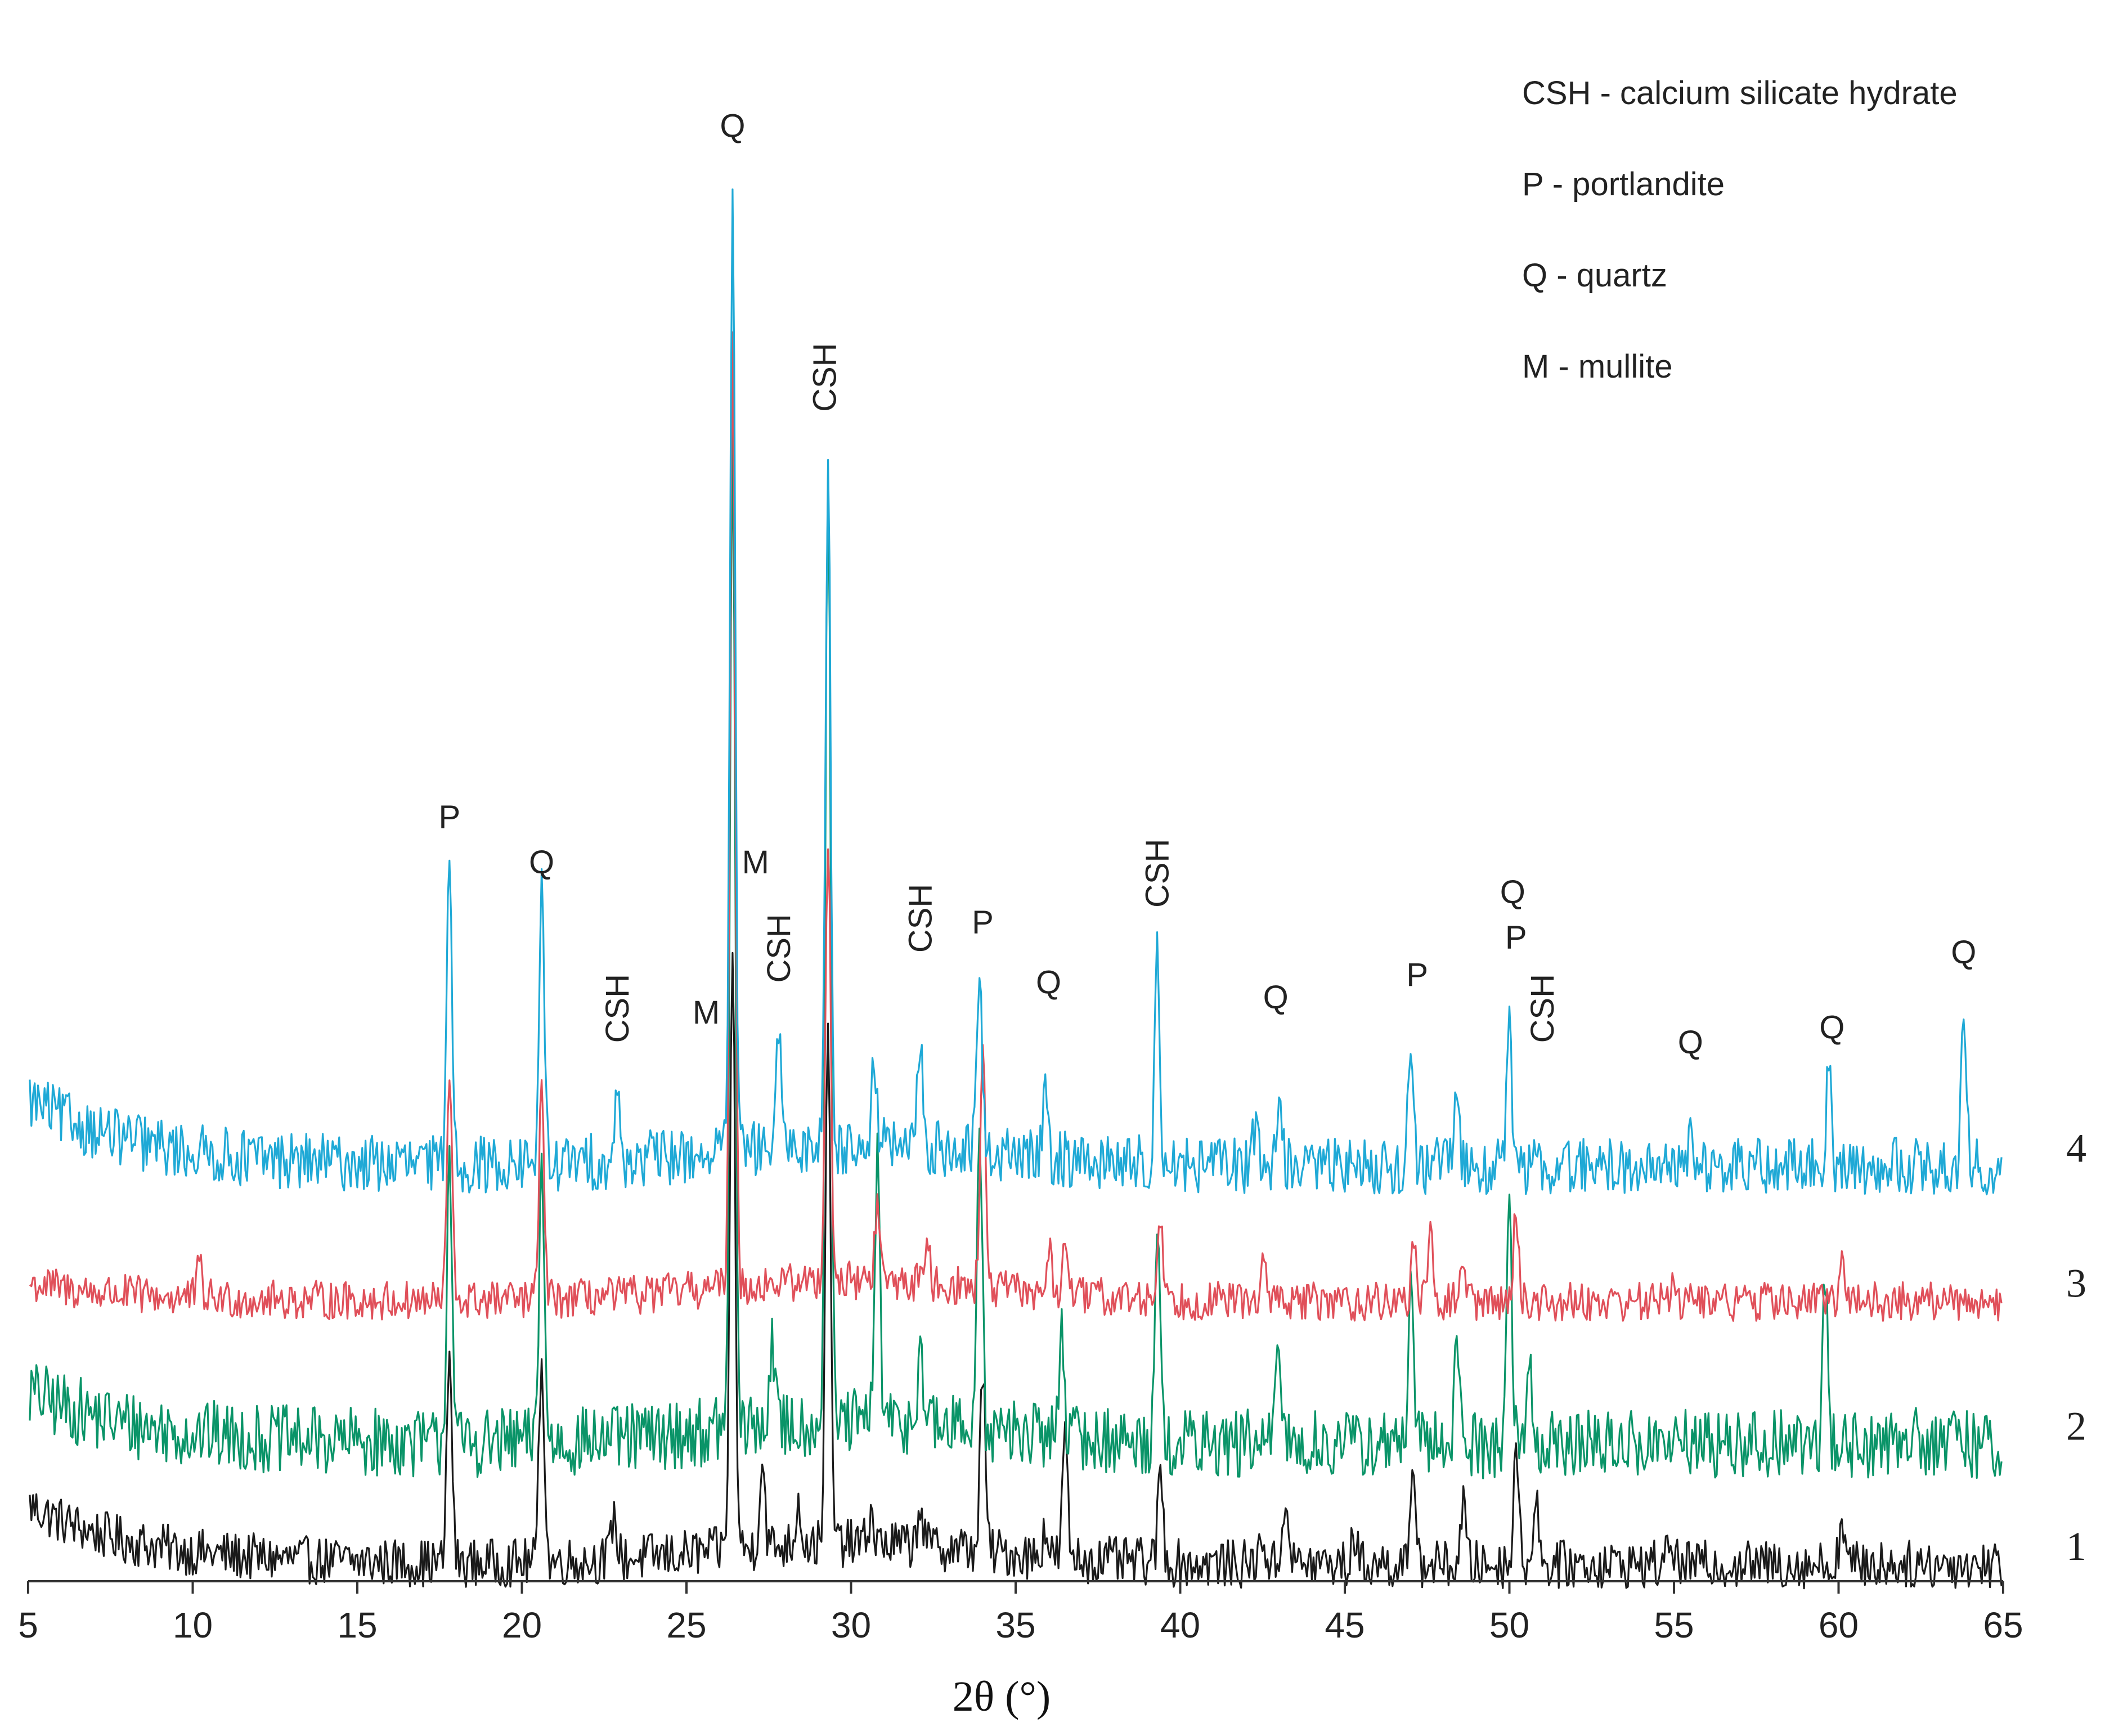  What do you see at coordinates (193, 1625) in the screenshot?
I see `x-tick-label: 10` at bounding box center [193, 1625].